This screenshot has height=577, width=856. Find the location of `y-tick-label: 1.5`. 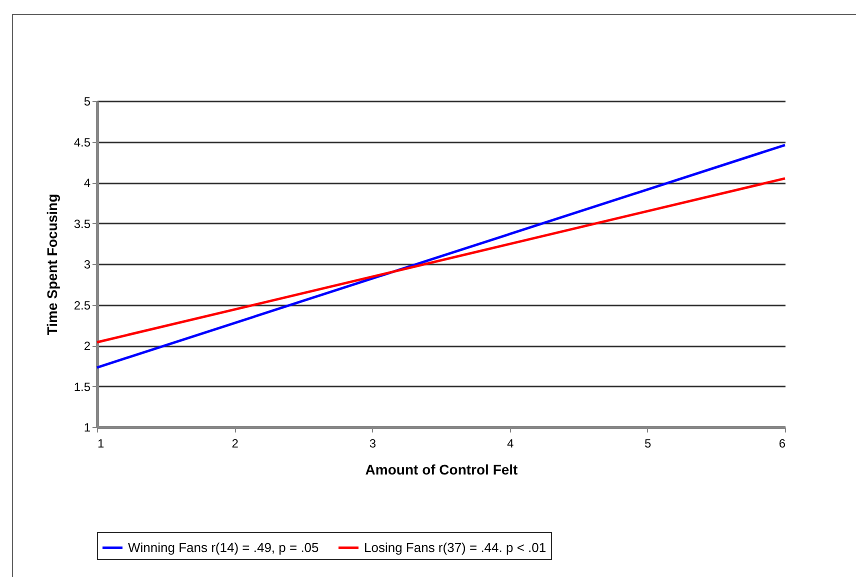

y-tick-label: 1.5 is located at coordinates (82, 387).